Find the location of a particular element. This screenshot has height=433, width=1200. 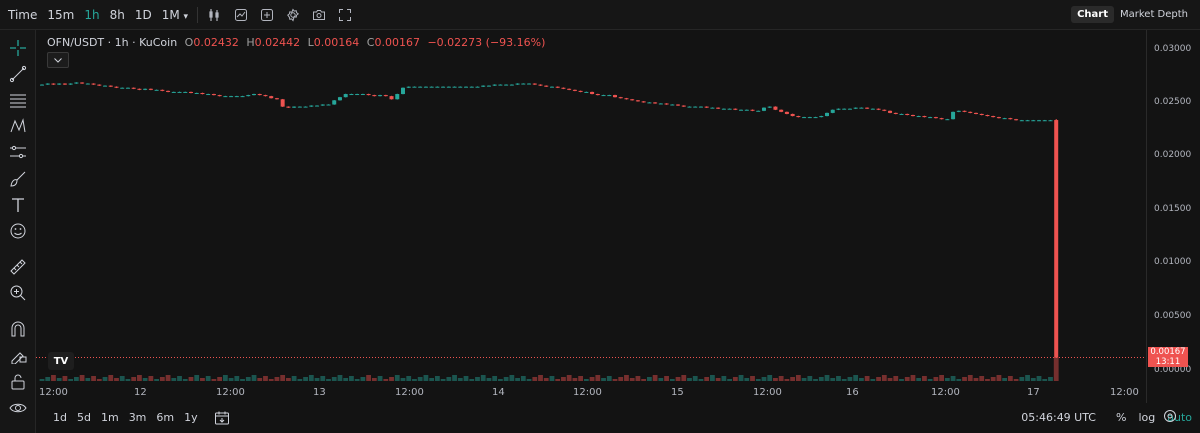

price-axis is located at coordinates (1173, 216).